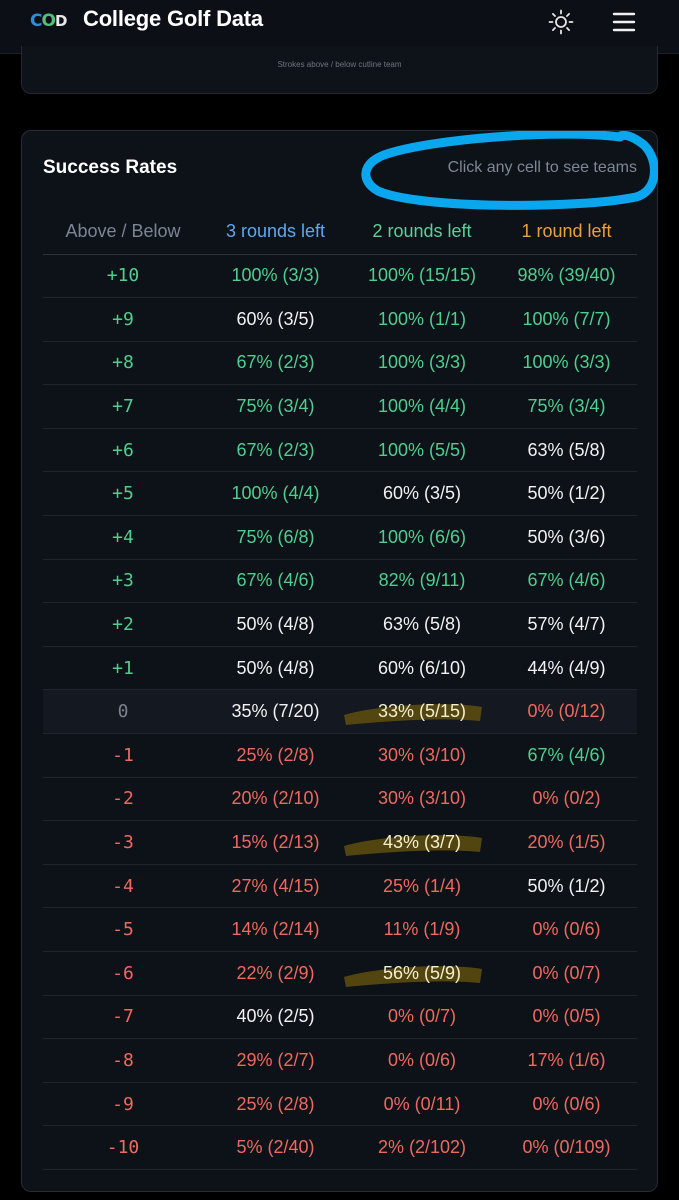 Image resolution: width=679 pixels, height=1200 pixels. I want to click on success-rate-cell: 82% (9/11), so click(422, 581).